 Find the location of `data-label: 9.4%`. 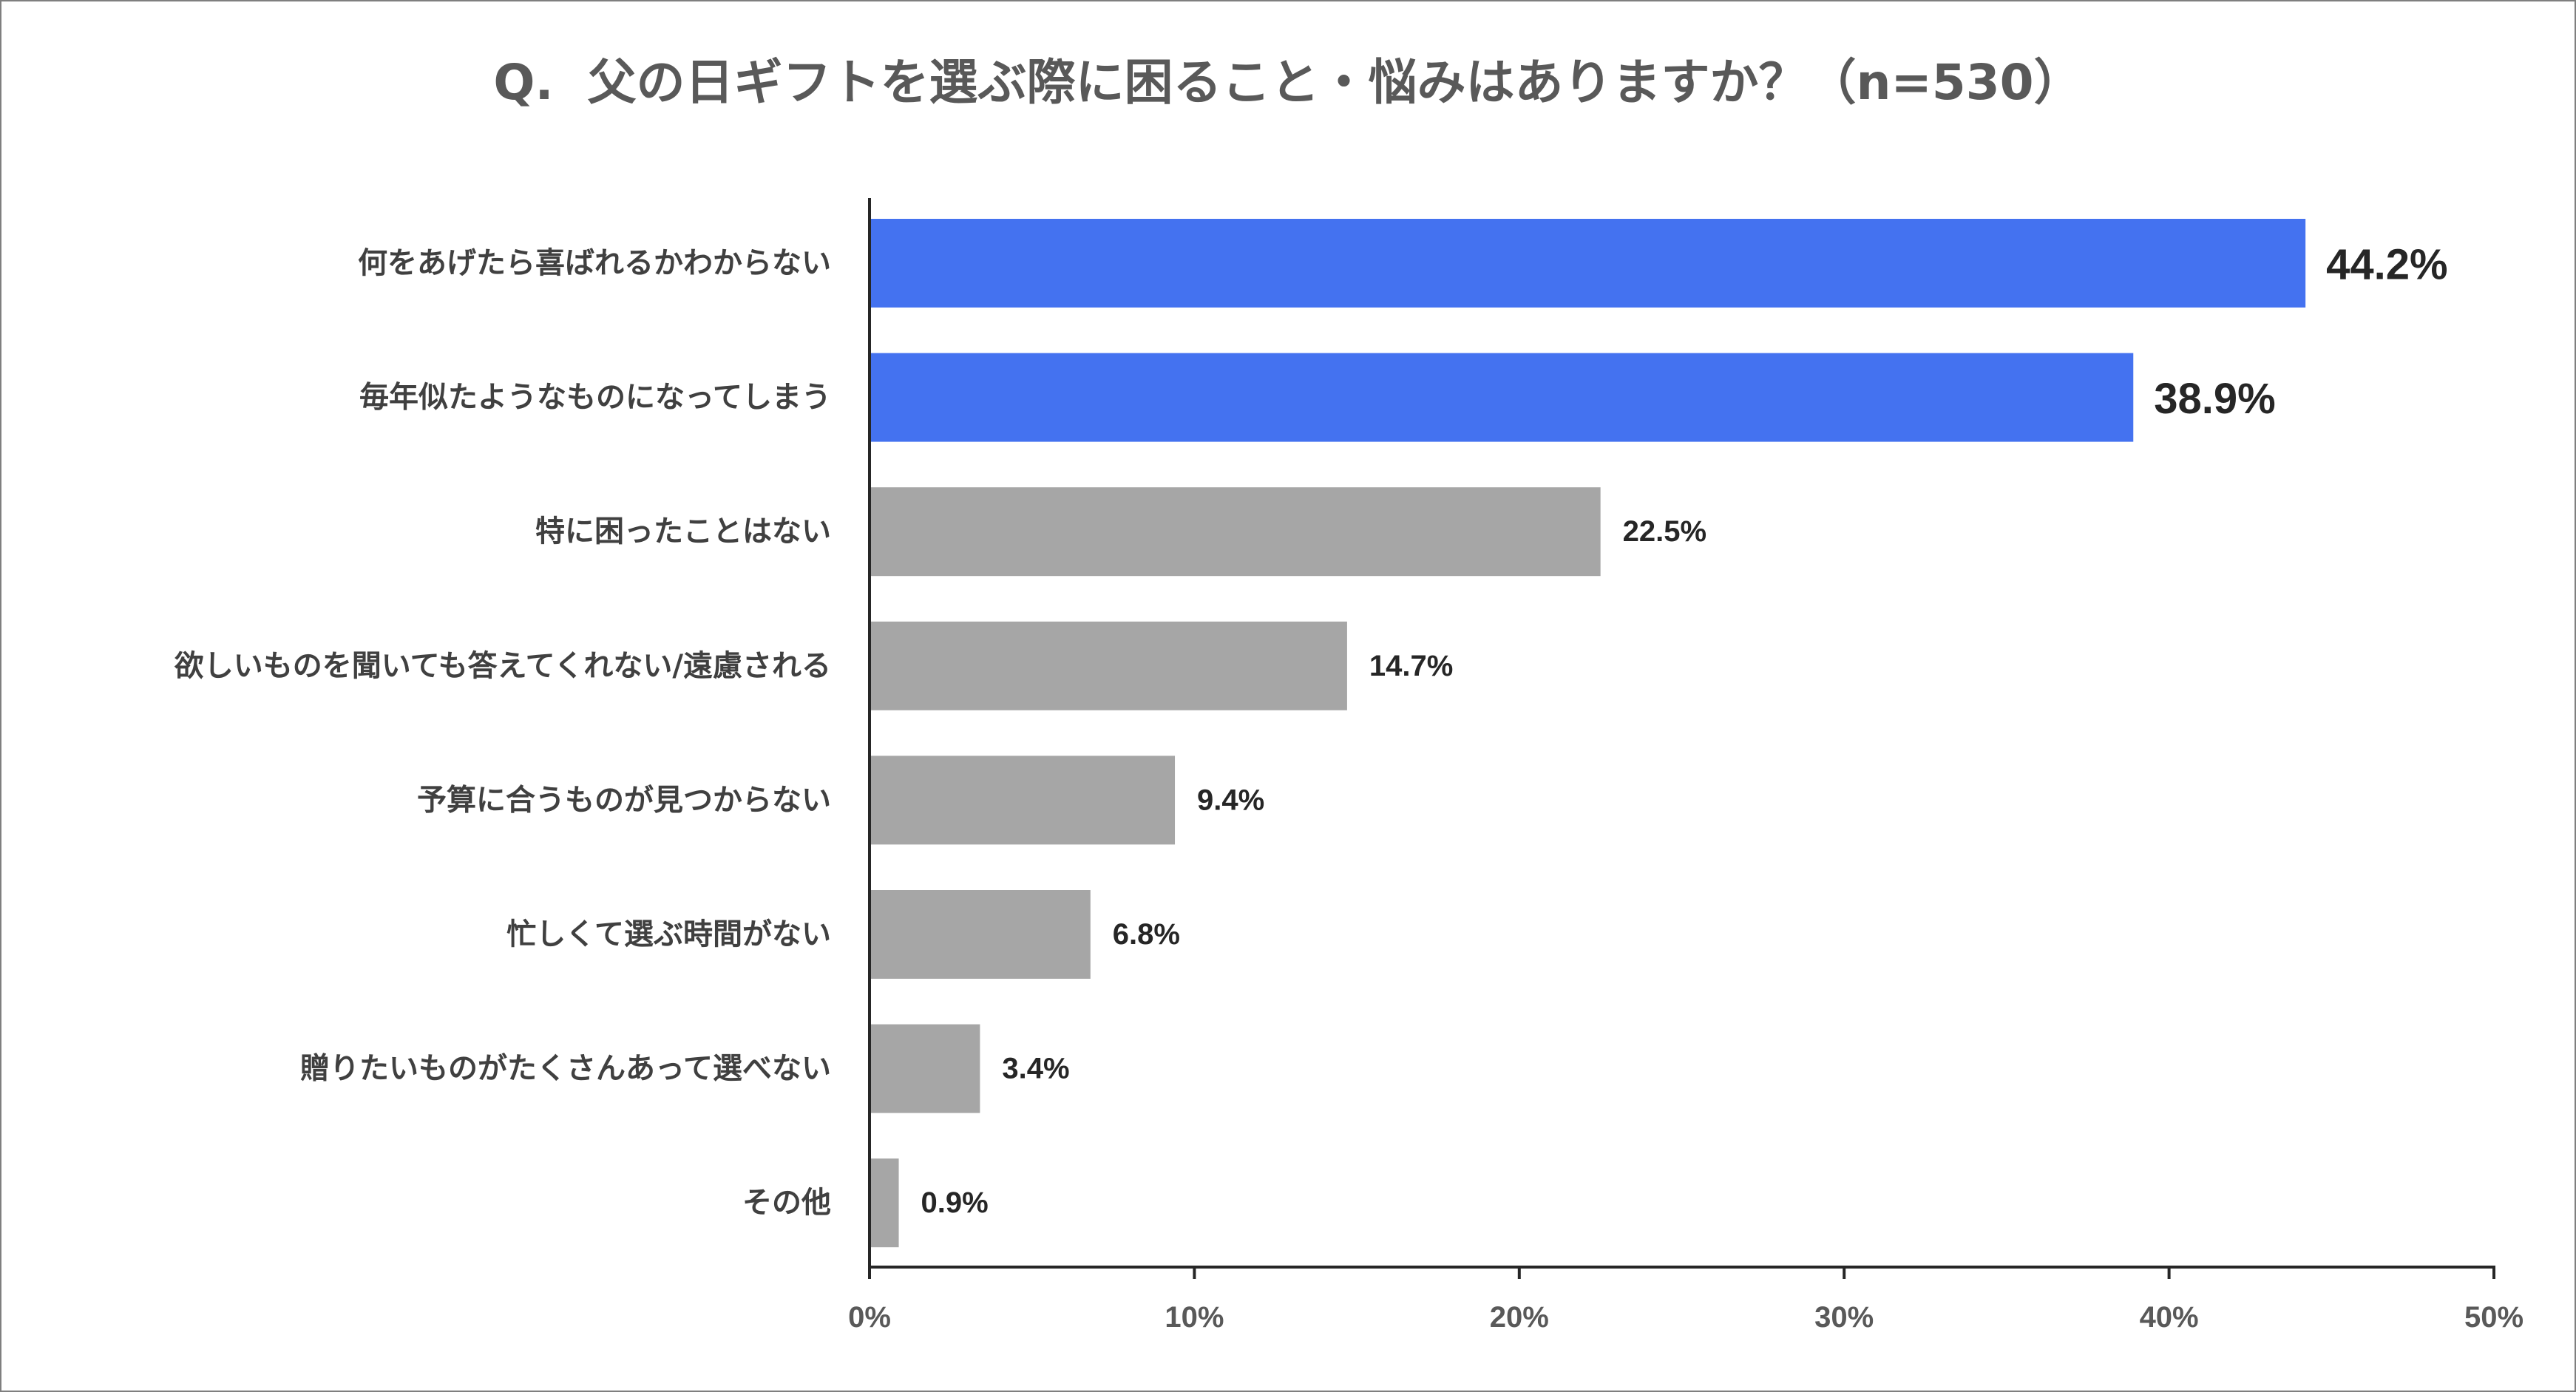

data-label: 9.4% is located at coordinates (1230, 800).